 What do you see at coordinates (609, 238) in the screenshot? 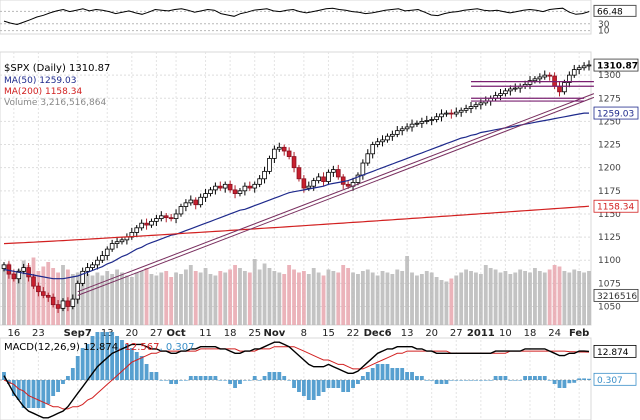
I see `price-tick-label: 1125` at bounding box center [609, 238].